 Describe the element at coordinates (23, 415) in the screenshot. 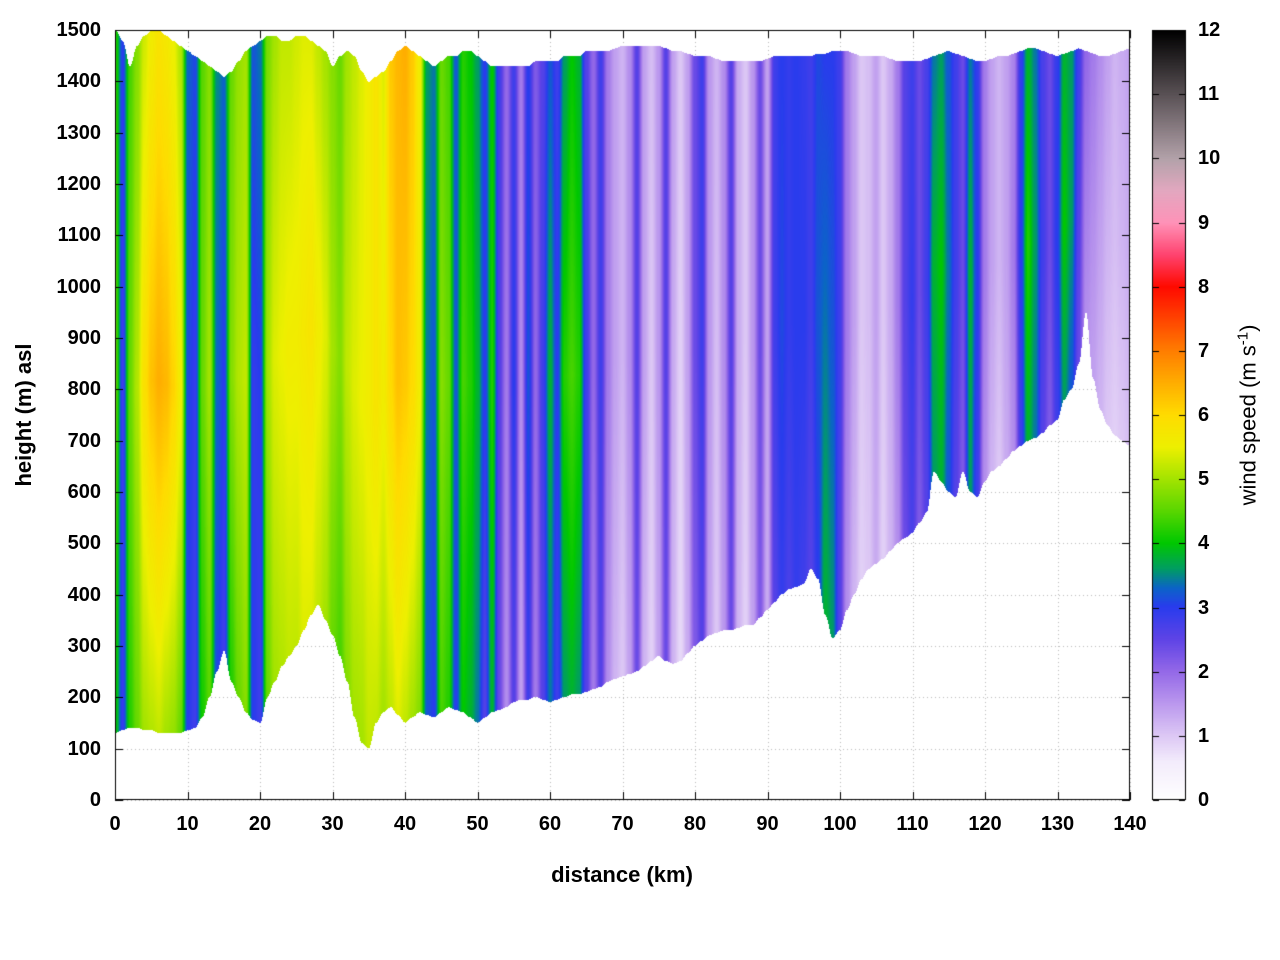

I see `y-axis-label: height (m) asl` at that location.